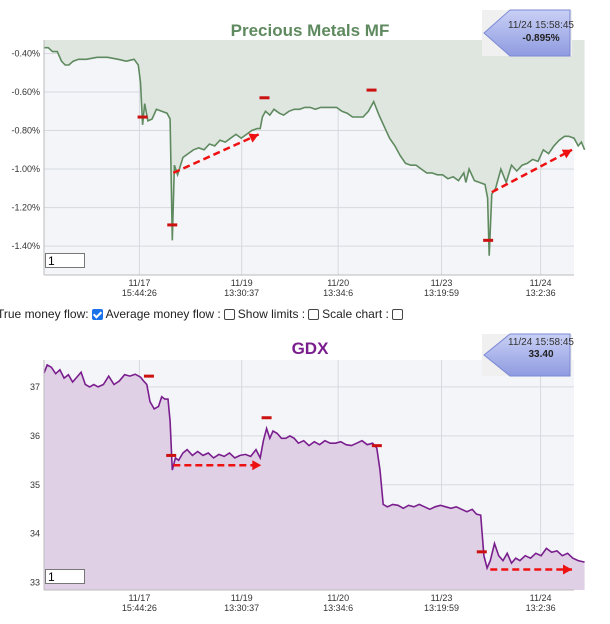 Image resolution: width=610 pixels, height=624 pixels. Describe the element at coordinates (310, 30) in the screenshot. I see `chart-title: Precious Metals MF` at that location.